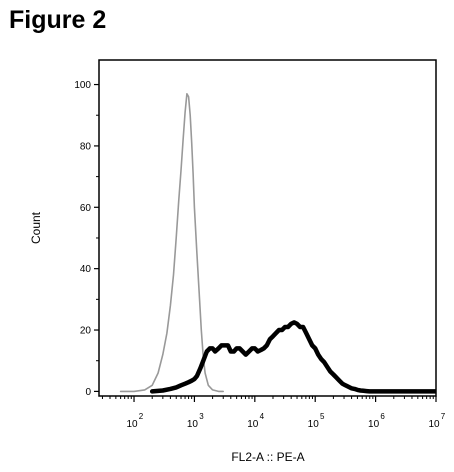 The width and height of the screenshot is (454, 472). I want to click on x-tick-label: 10⁷, so click(436, 421).